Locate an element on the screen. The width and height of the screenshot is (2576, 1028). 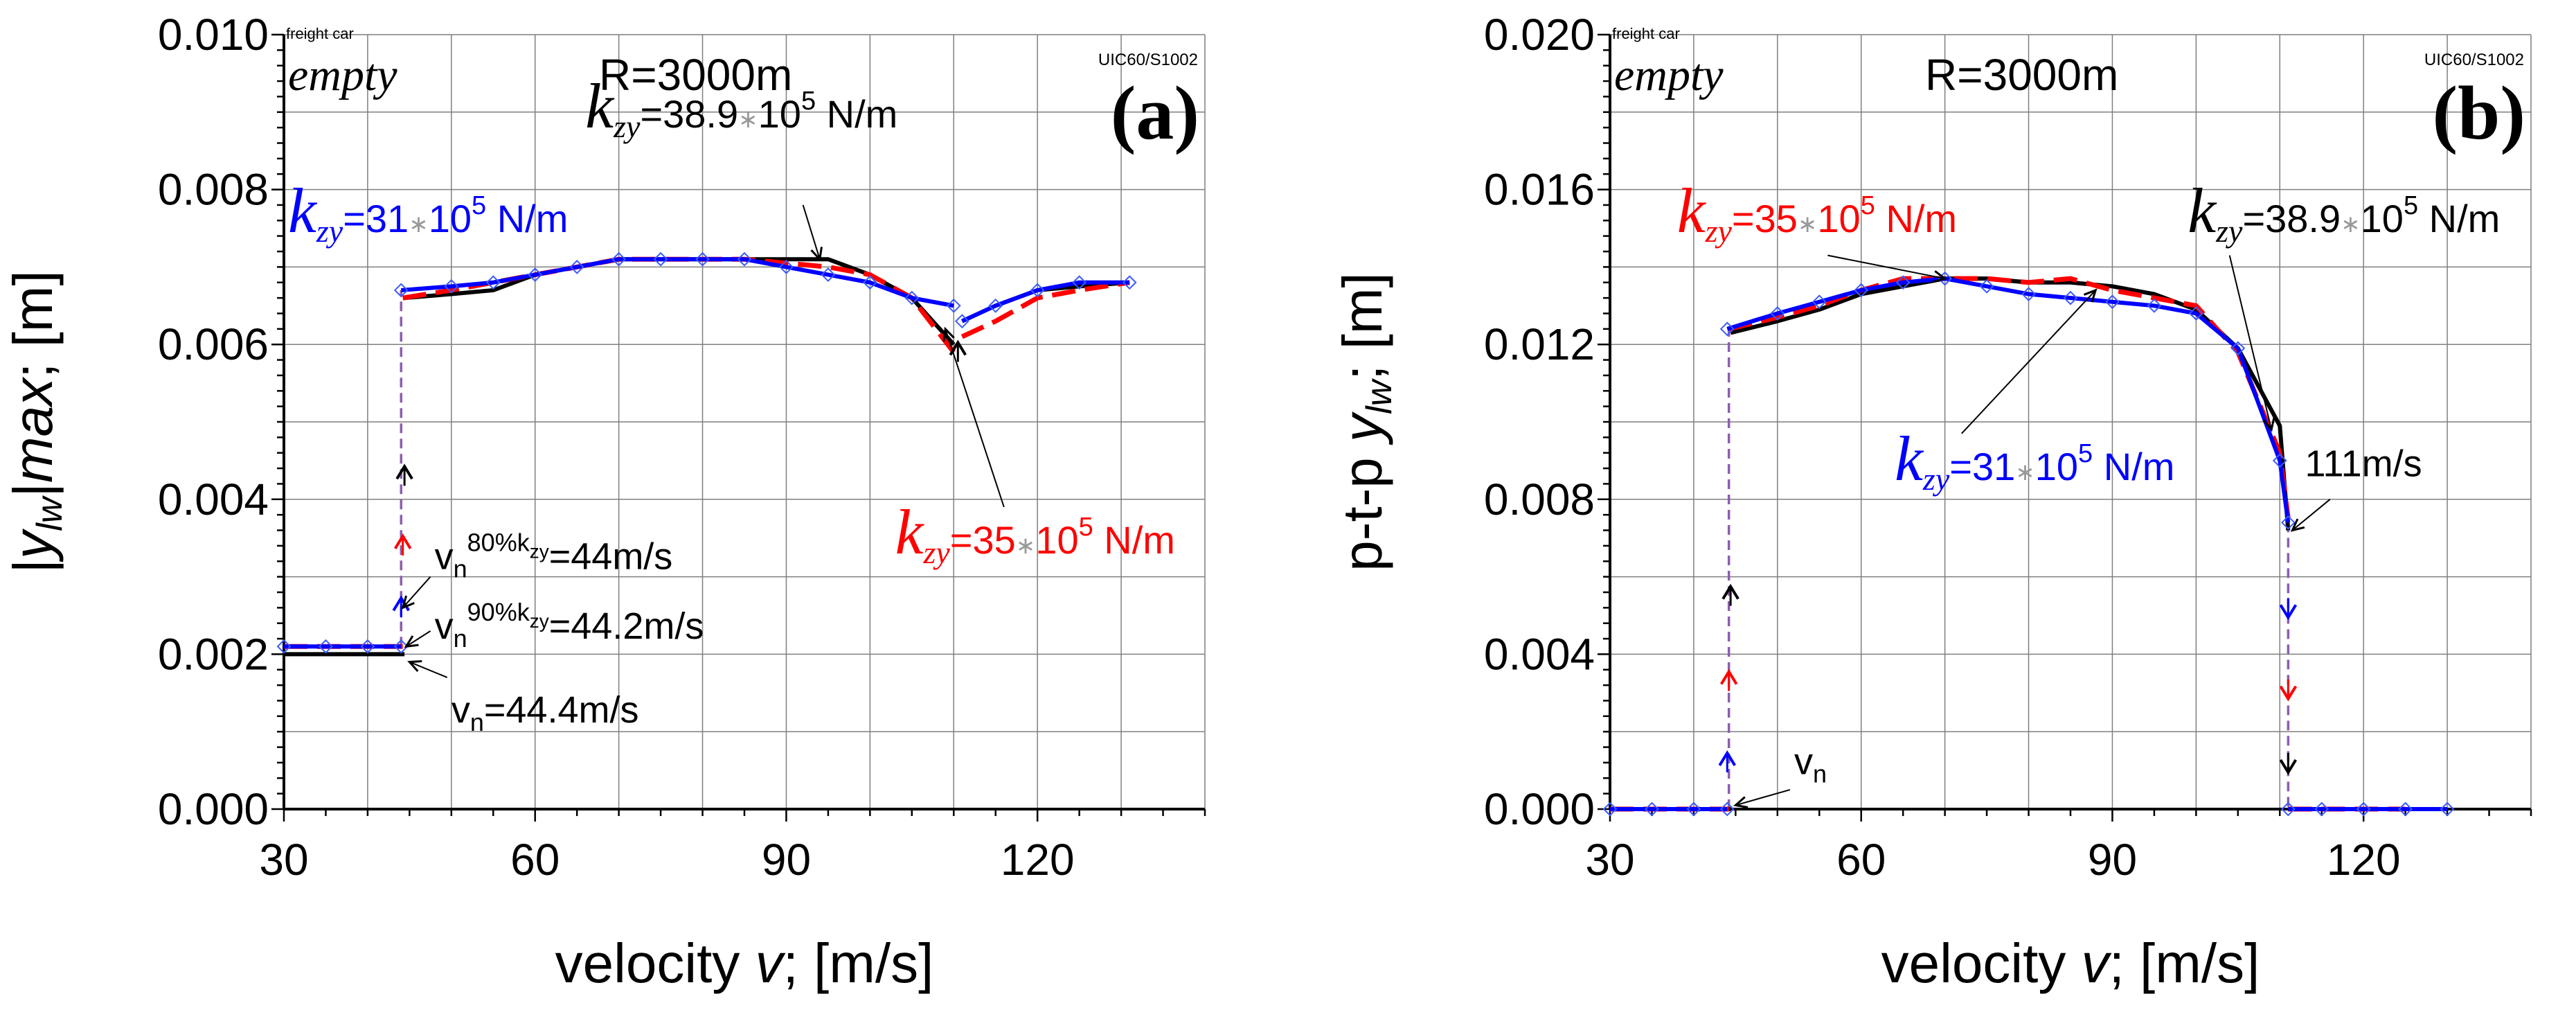
panel-label: (a) is located at coordinates (1155, 113).